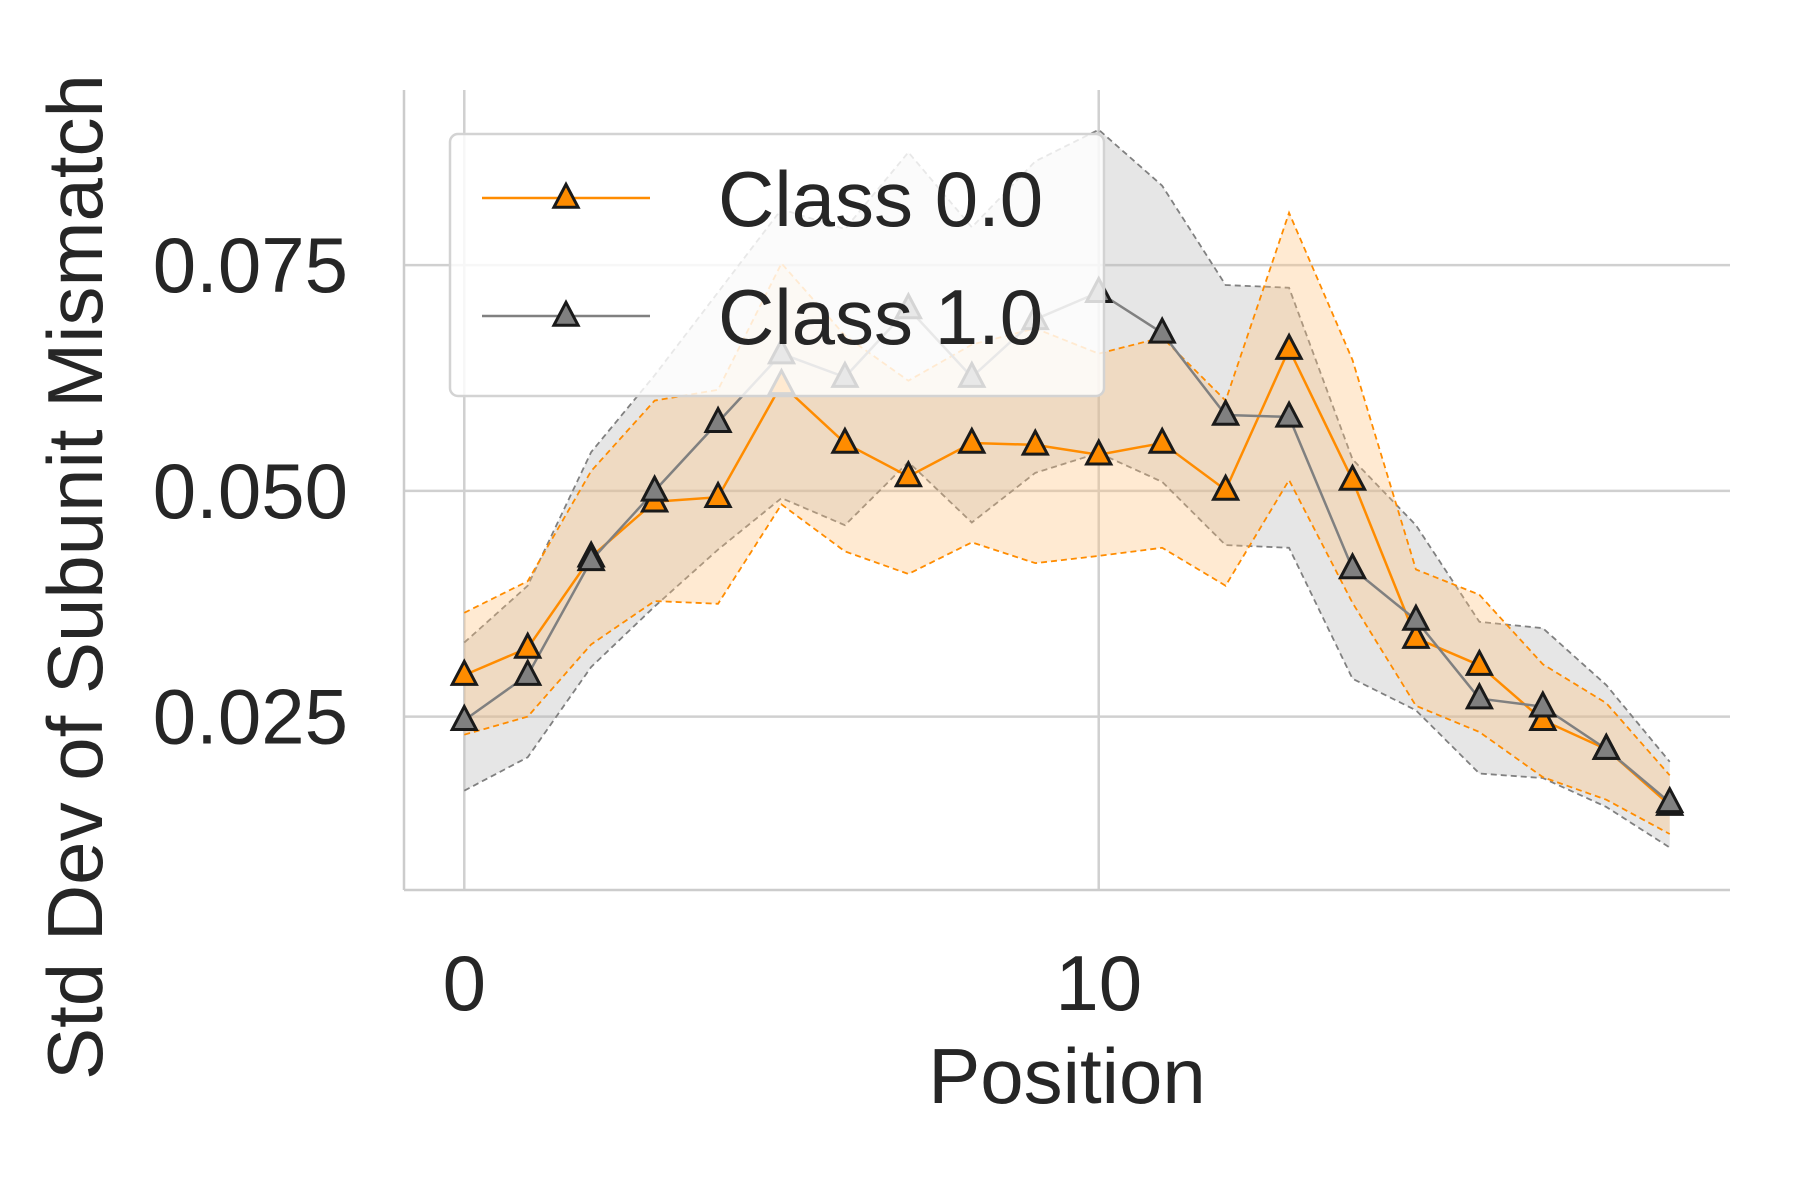 The height and width of the screenshot is (1200, 1800). What do you see at coordinates (250, 265) in the screenshot?
I see `y-tick-label: 0.075` at bounding box center [250, 265].